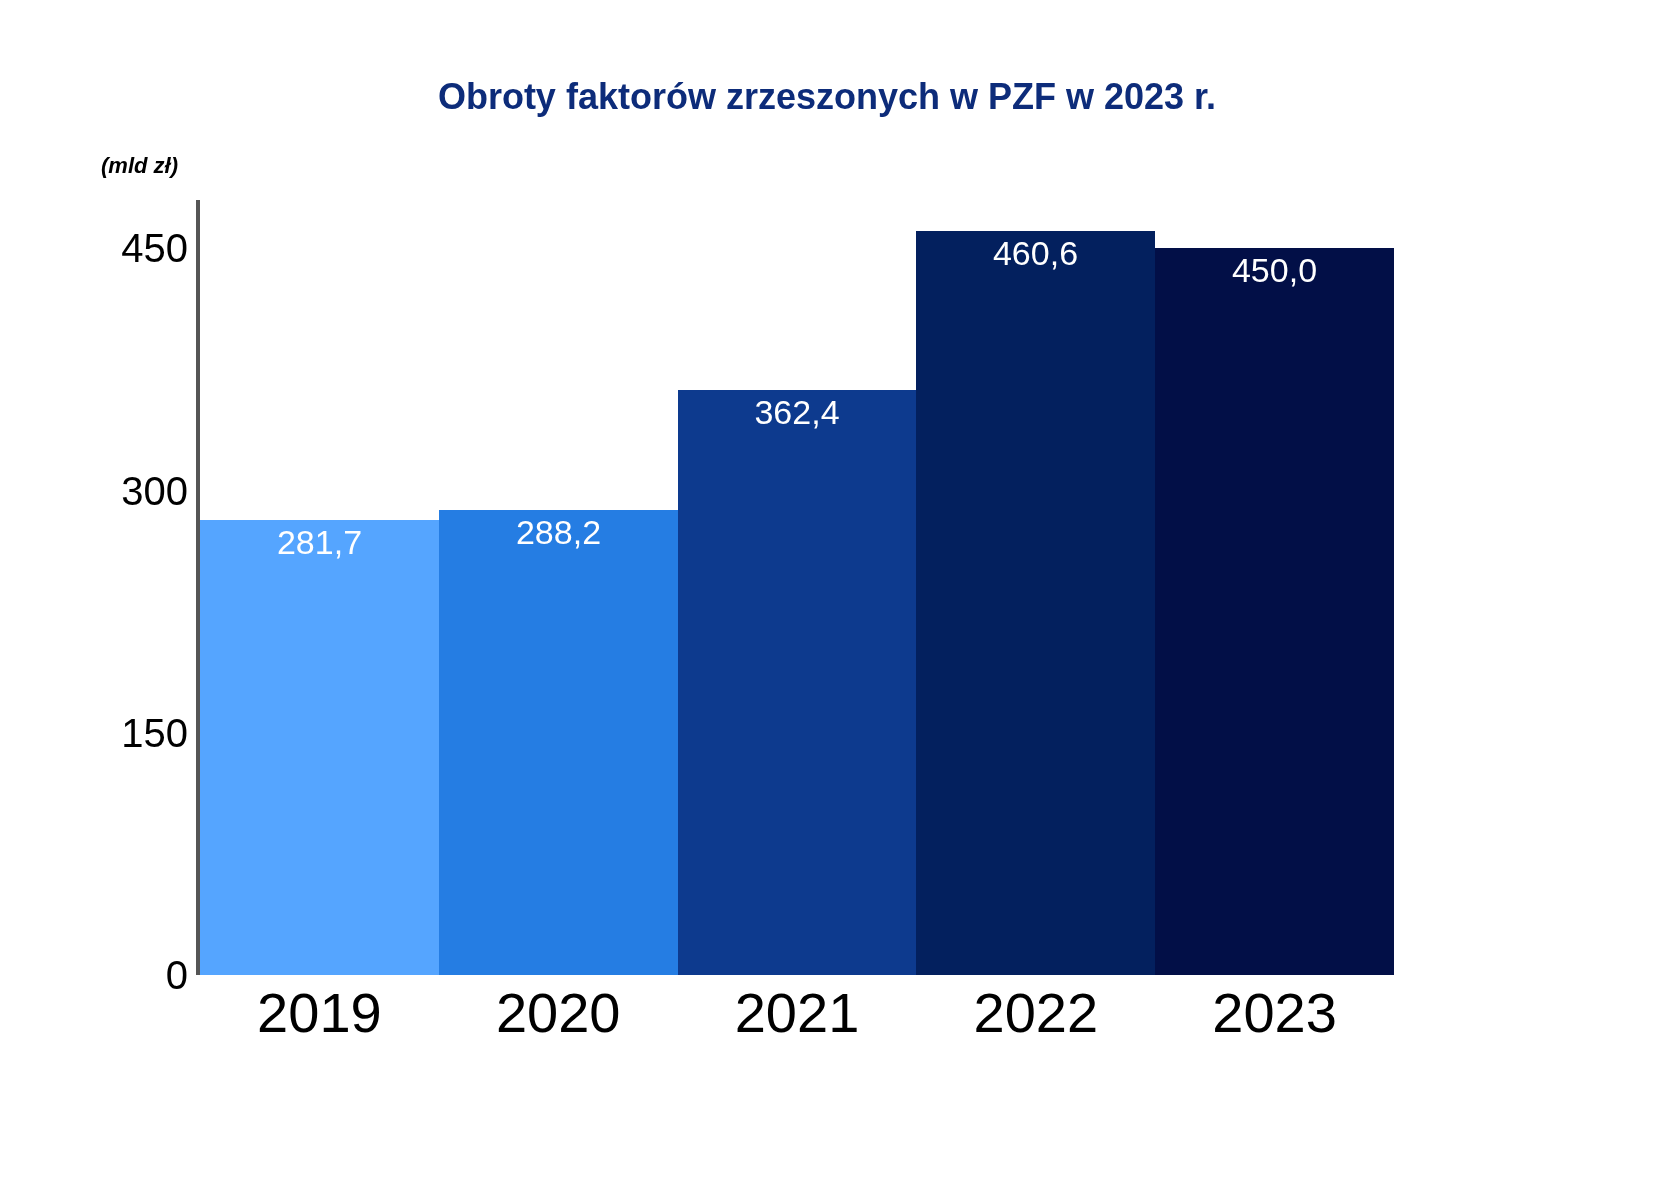  I want to click on x-tick-label: 2022, so click(1036, 1012).